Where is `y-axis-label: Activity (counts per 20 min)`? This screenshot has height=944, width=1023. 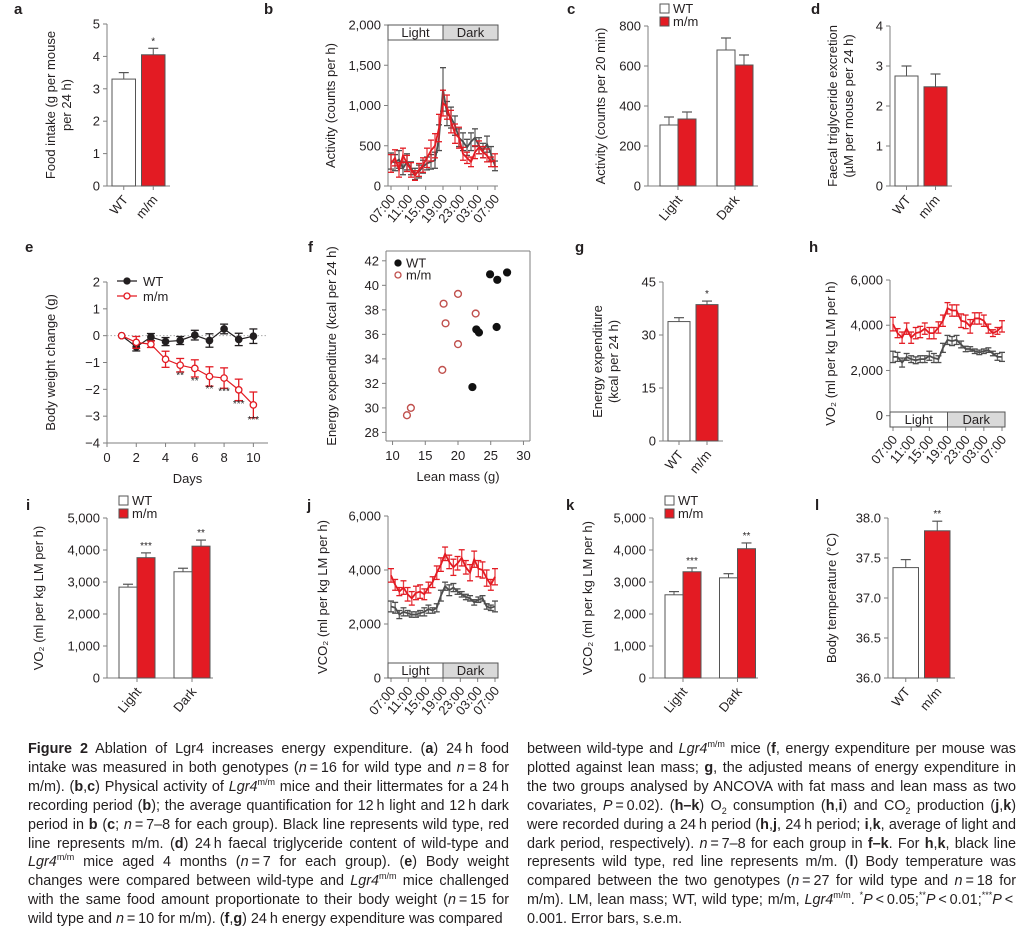 y-axis-label: Activity (counts per 20 min) is located at coordinates (600, 106).